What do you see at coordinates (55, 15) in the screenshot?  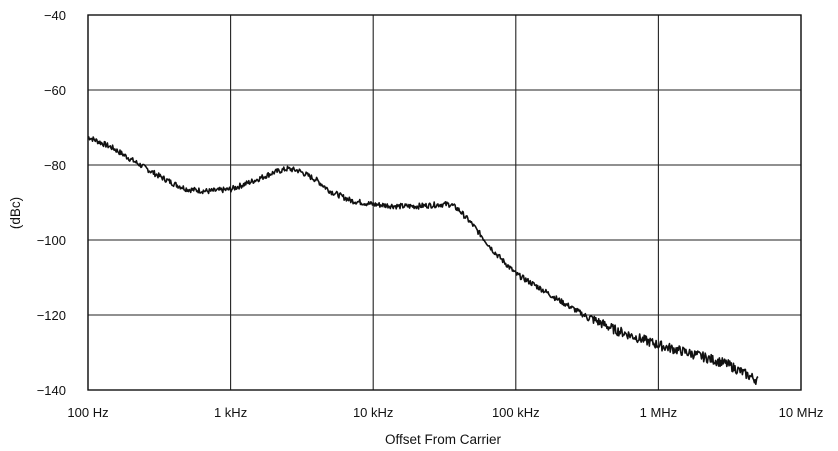 I see `y-tick-label: −40` at bounding box center [55, 15].